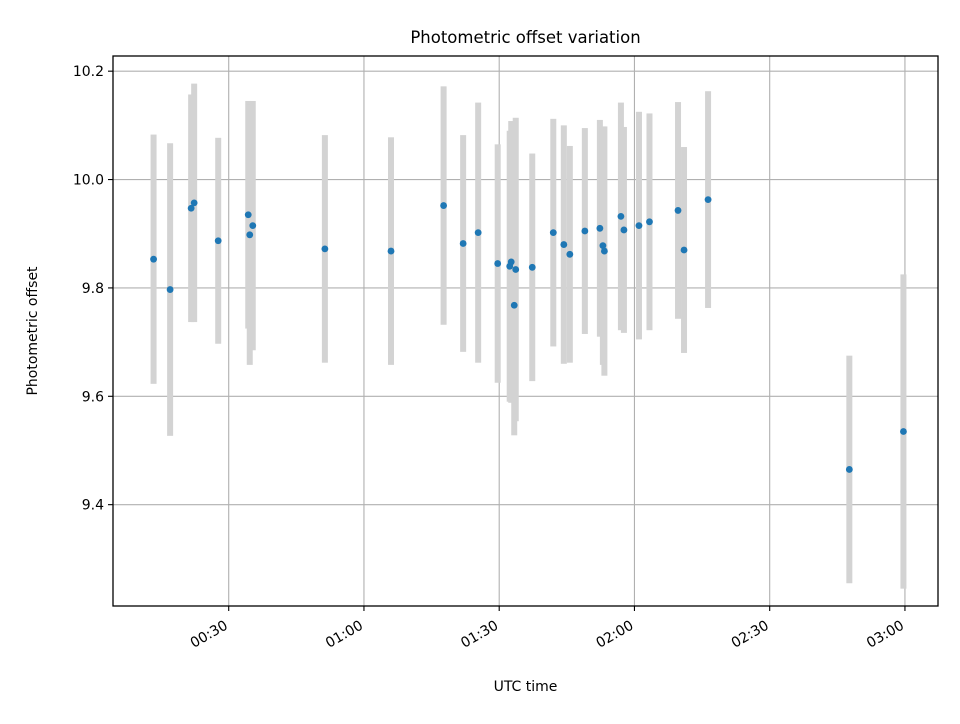  I want to click on y-tick-label: 9.4, so click(93, 506).